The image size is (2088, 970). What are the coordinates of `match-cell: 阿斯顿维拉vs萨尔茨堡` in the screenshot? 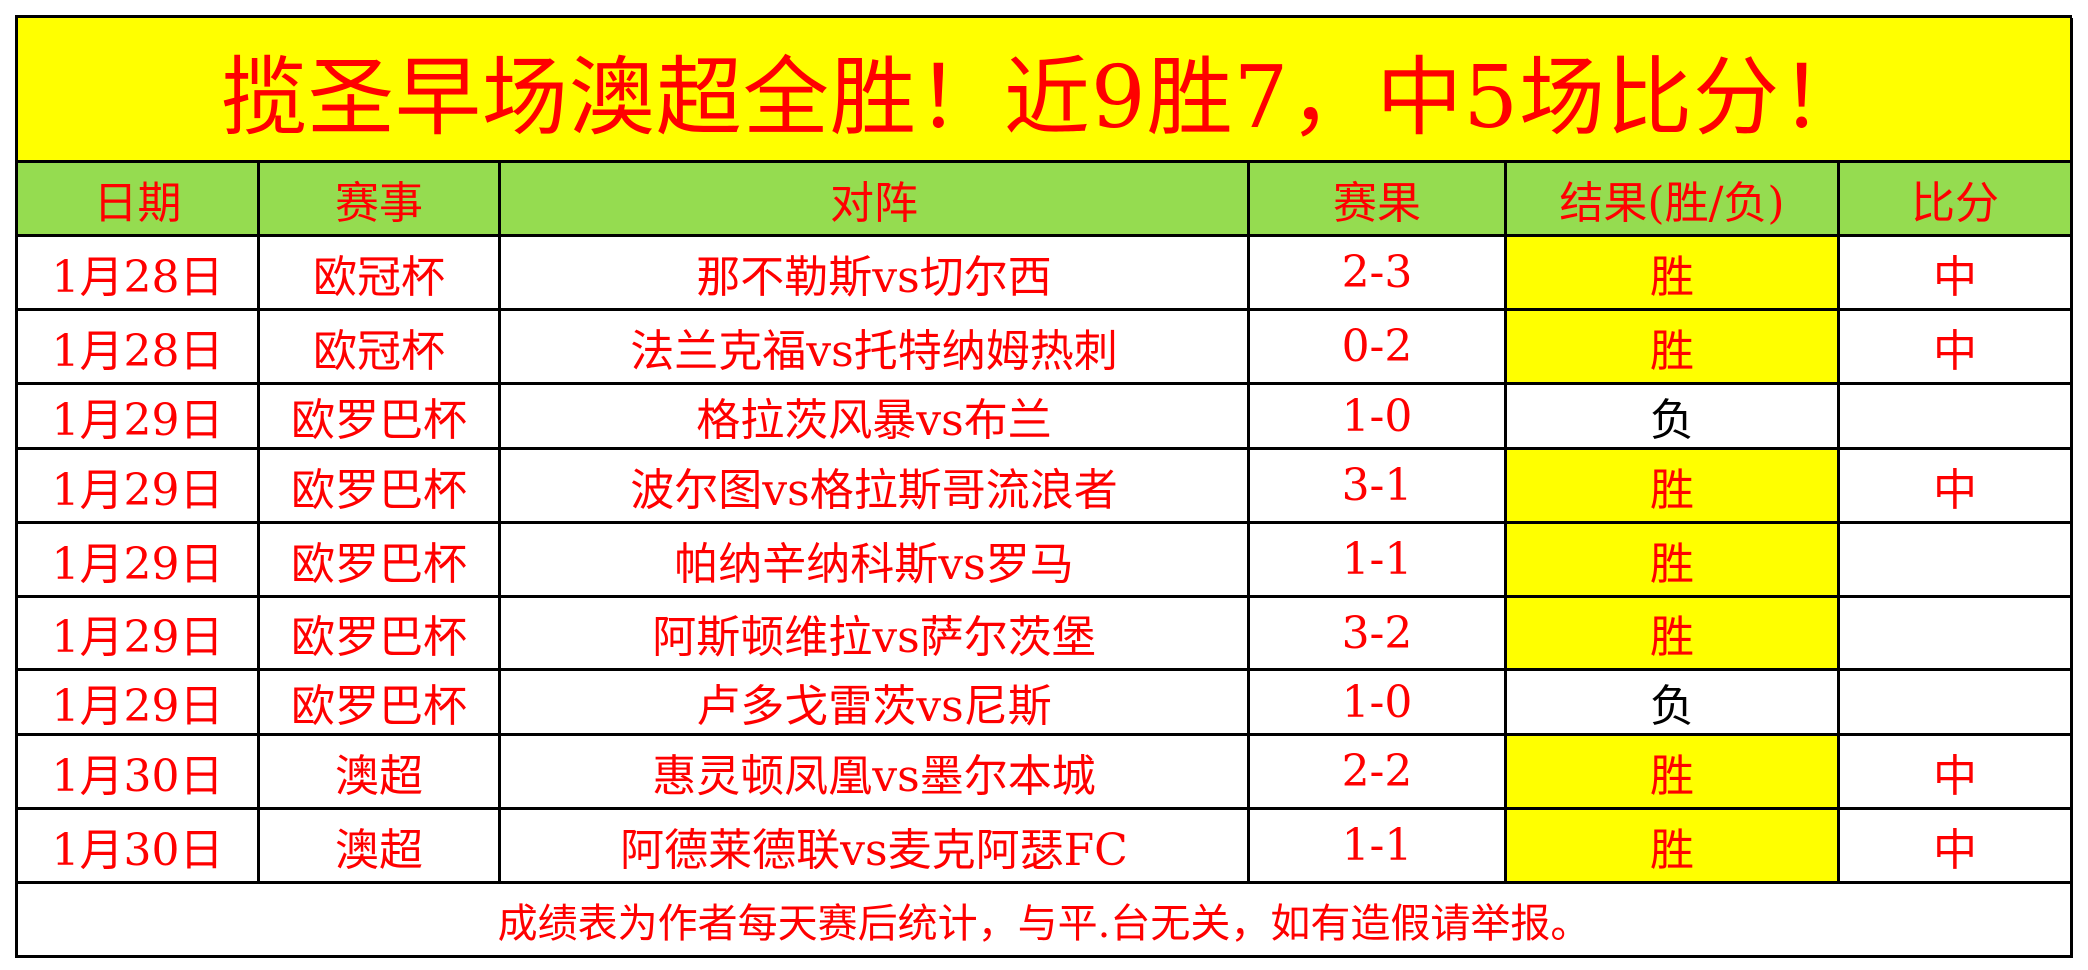 It's located at (875, 634).